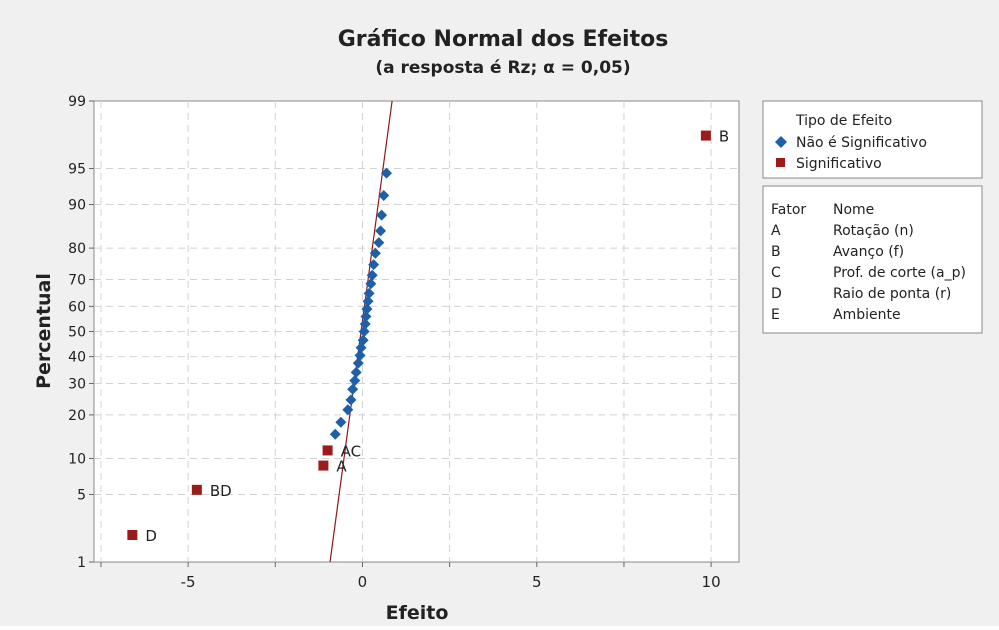 Image resolution: width=999 pixels, height=630 pixels. What do you see at coordinates (151, 536) in the screenshot?
I see `point-label: D` at bounding box center [151, 536].